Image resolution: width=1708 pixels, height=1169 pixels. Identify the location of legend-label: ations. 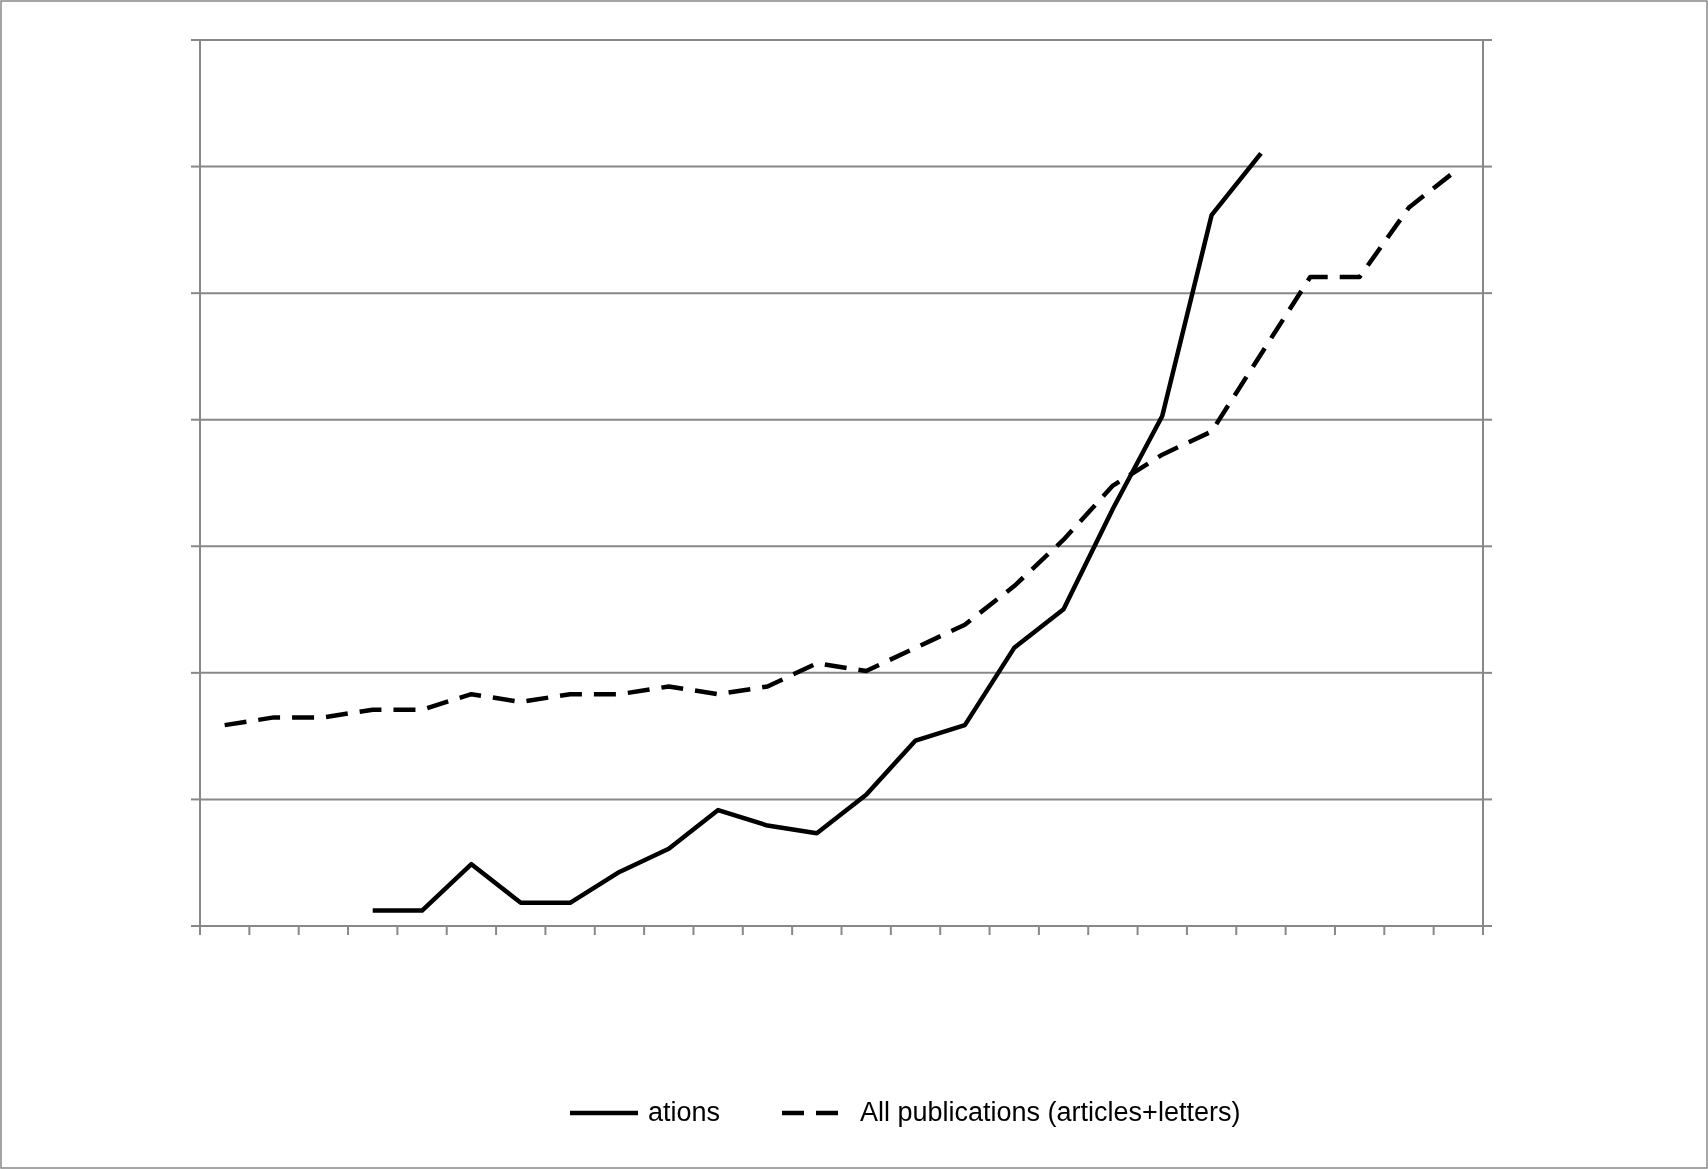
(684, 1112).